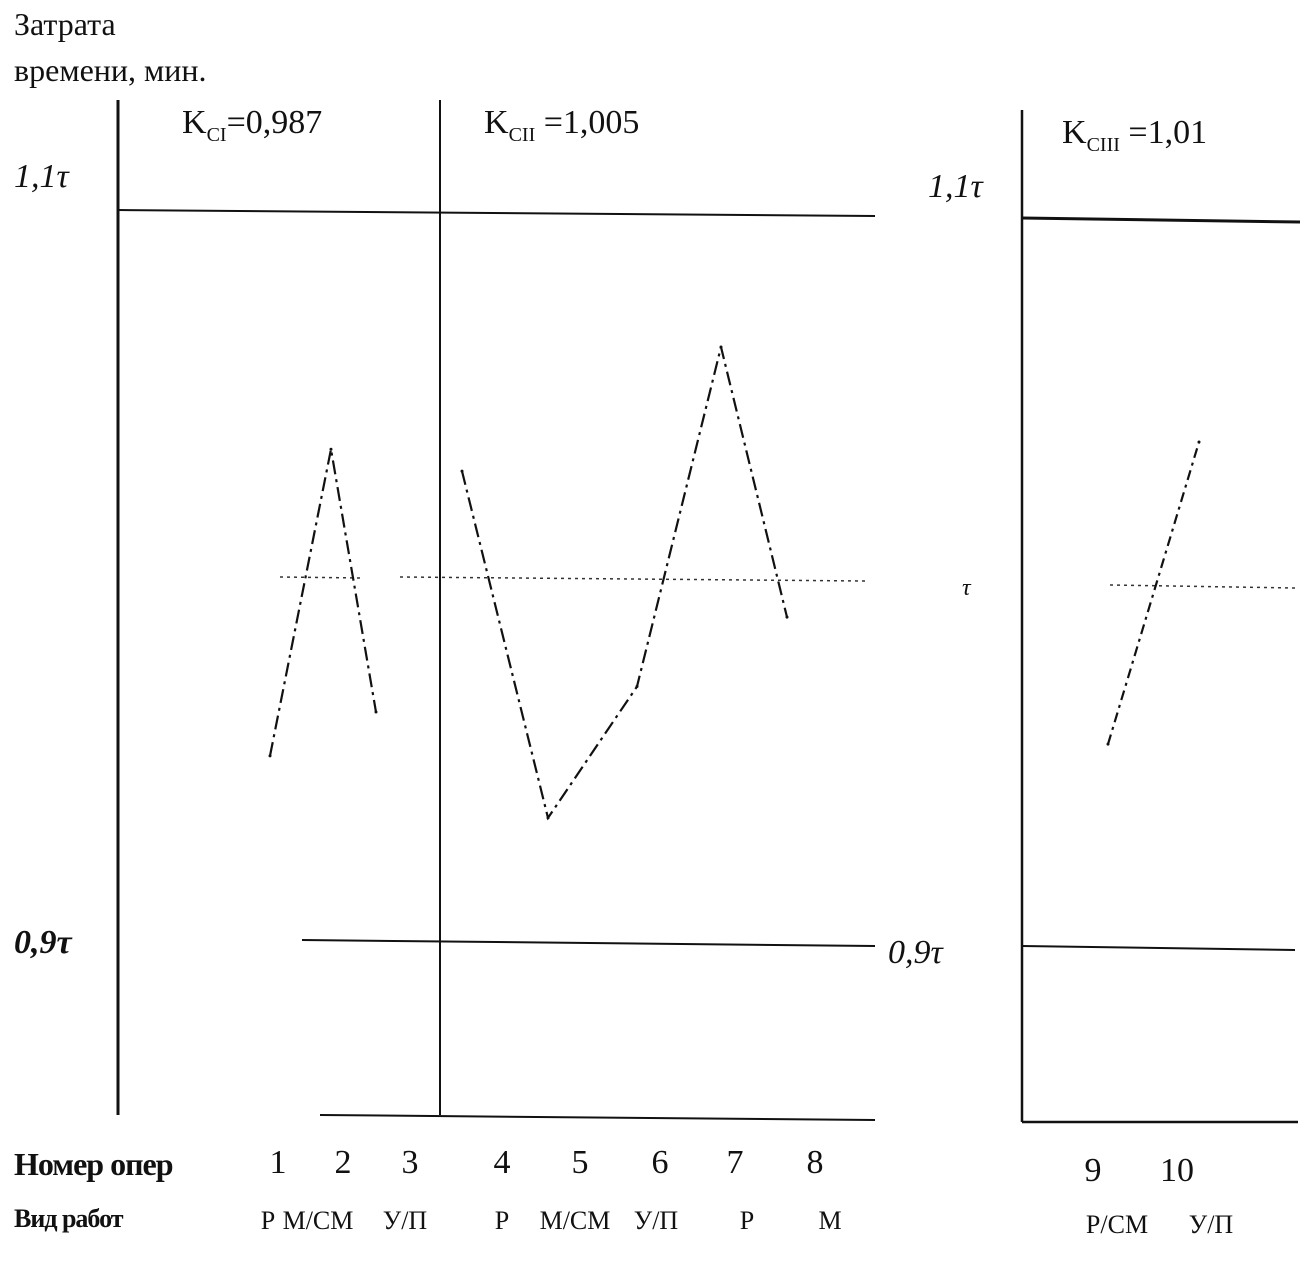 The height and width of the screenshot is (1263, 1302). I want to click on coefficient-1: KCI=0,987, so click(252, 125).